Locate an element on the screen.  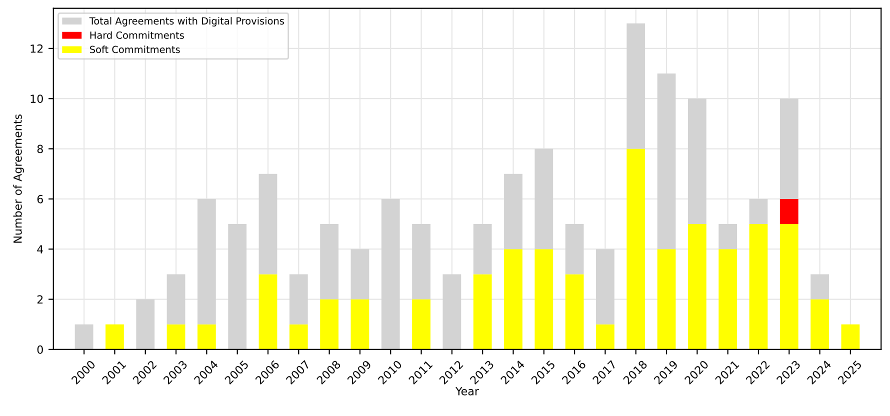
y-axis-title: Number of Agreements is located at coordinates (18, 178).